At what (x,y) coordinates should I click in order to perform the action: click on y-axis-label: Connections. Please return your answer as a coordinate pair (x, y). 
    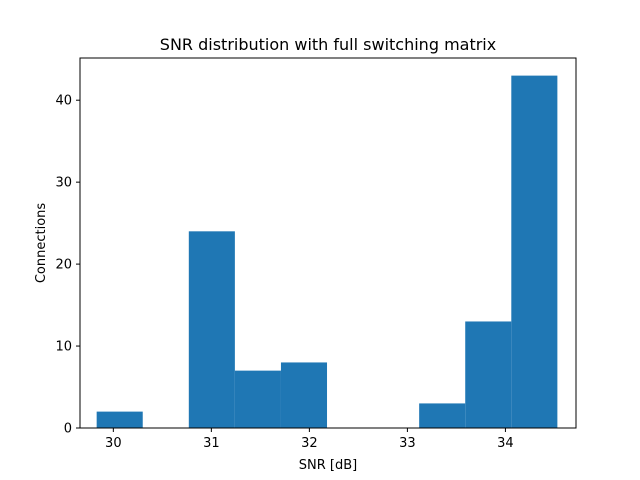
    Looking at the image, I should click on (41, 243).